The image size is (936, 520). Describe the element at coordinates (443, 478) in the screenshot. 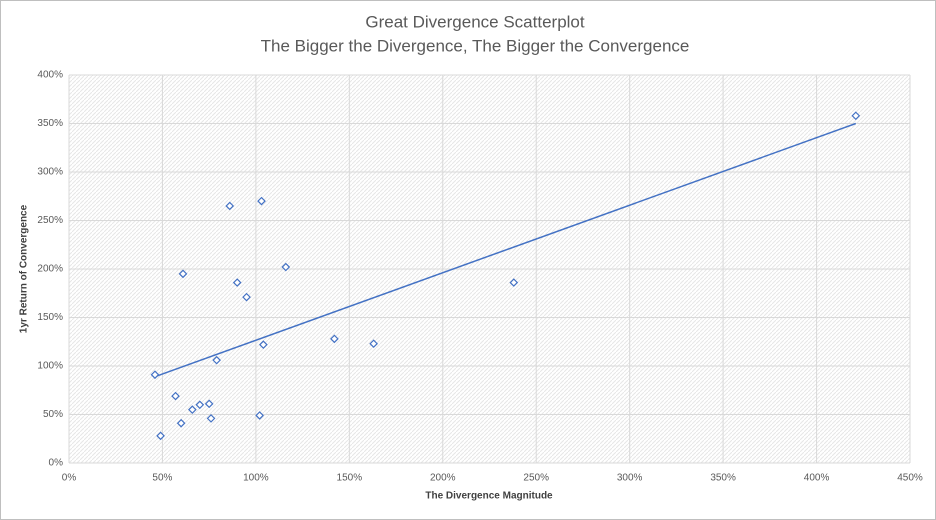

I see `x-tick-label: 200%` at that location.